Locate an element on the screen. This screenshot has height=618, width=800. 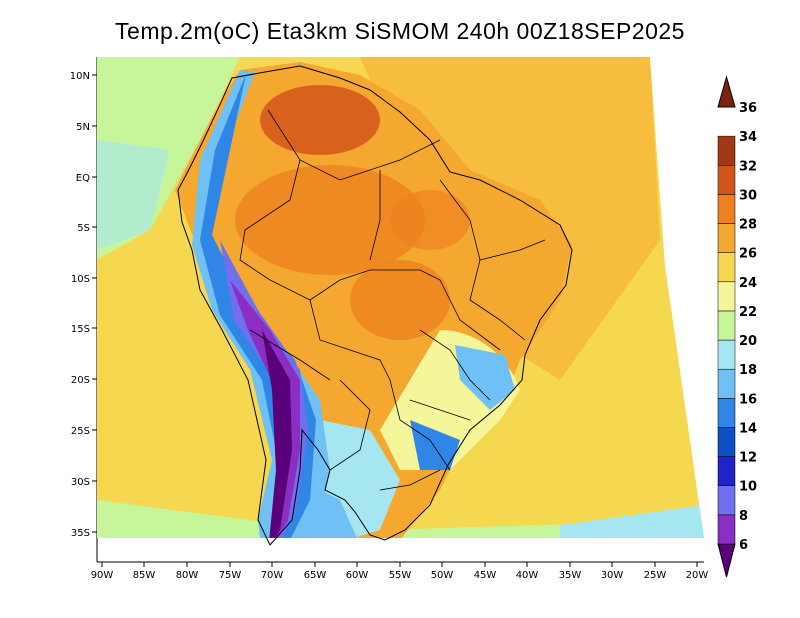
colorbar-label: 28 is located at coordinates (748, 225).